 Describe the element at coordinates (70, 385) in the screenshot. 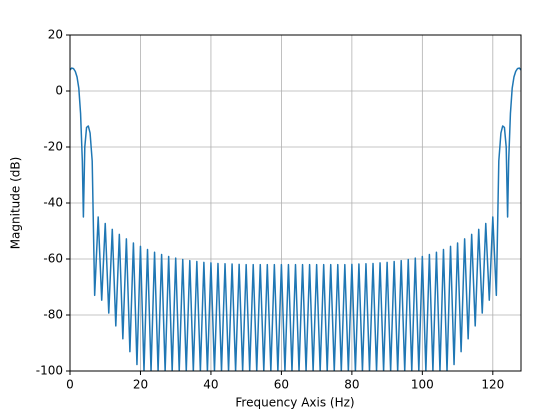

I see `x-tick-label: 0` at that location.